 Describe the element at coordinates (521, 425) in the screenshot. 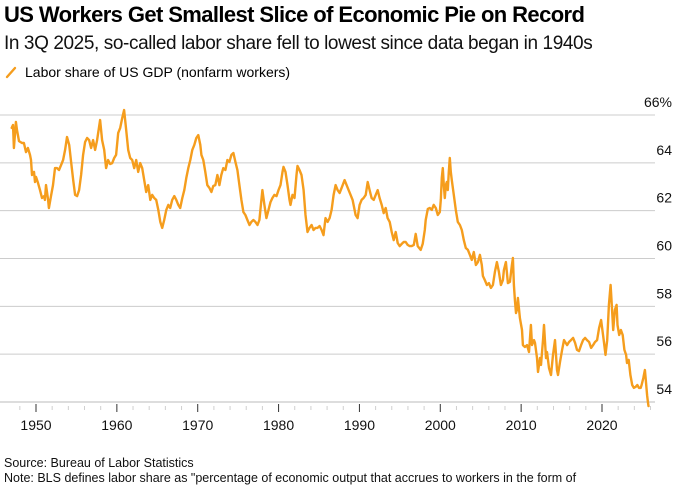

I see `x-tick-label: 2010` at that location.